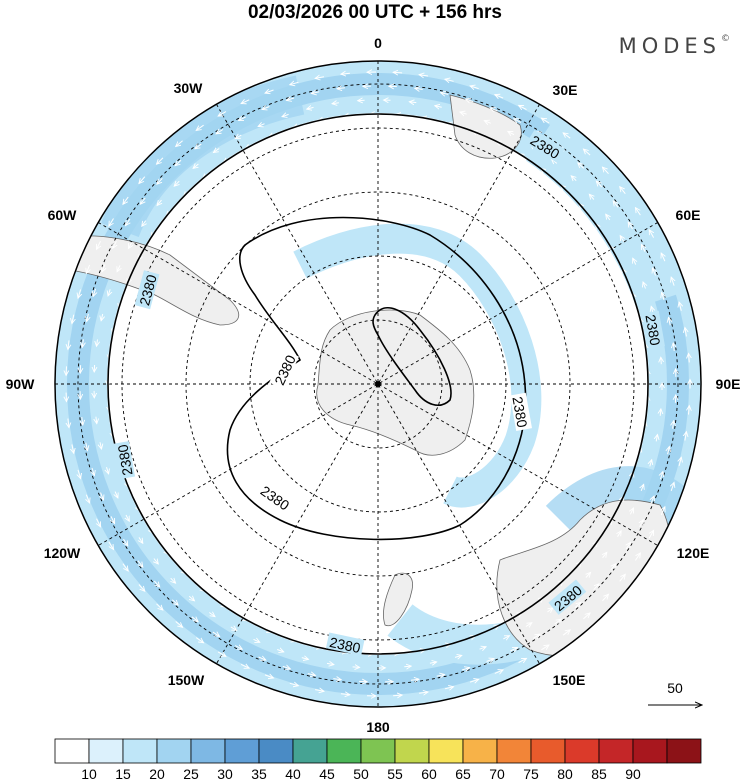  I want to click on lon-label-60w: 60W, so click(63, 215).